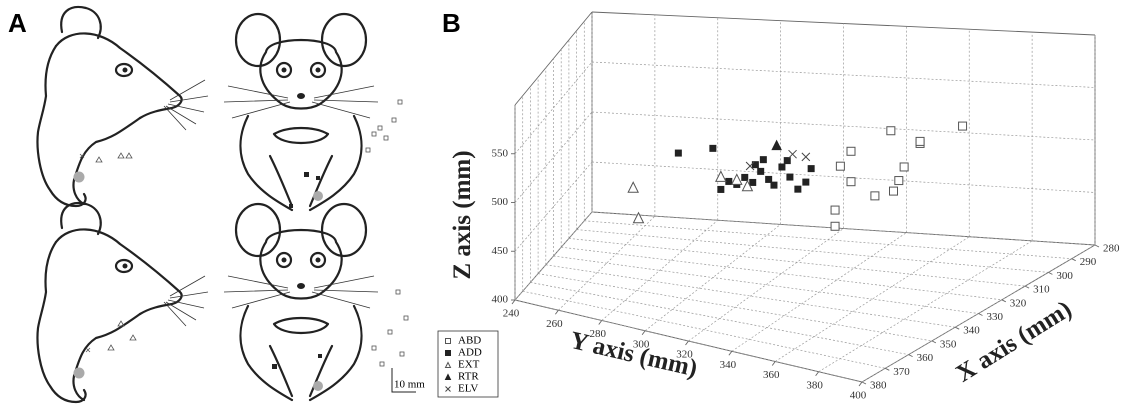 The width and height of the screenshot is (1123, 404). What do you see at coordinates (814, 385) in the screenshot?
I see `y-tick-label: 380` at bounding box center [814, 385].